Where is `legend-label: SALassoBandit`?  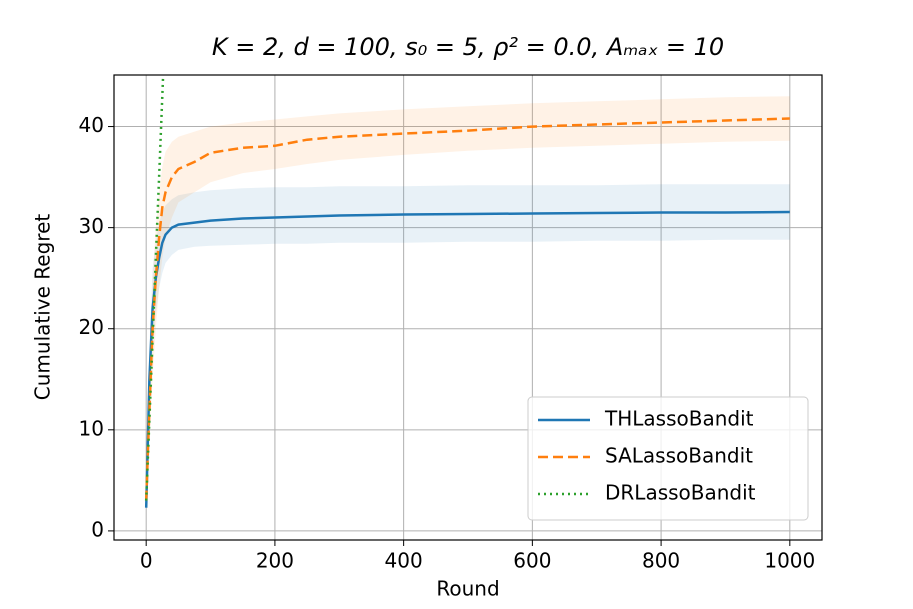 legend-label: SALassoBandit is located at coordinates (679, 456).